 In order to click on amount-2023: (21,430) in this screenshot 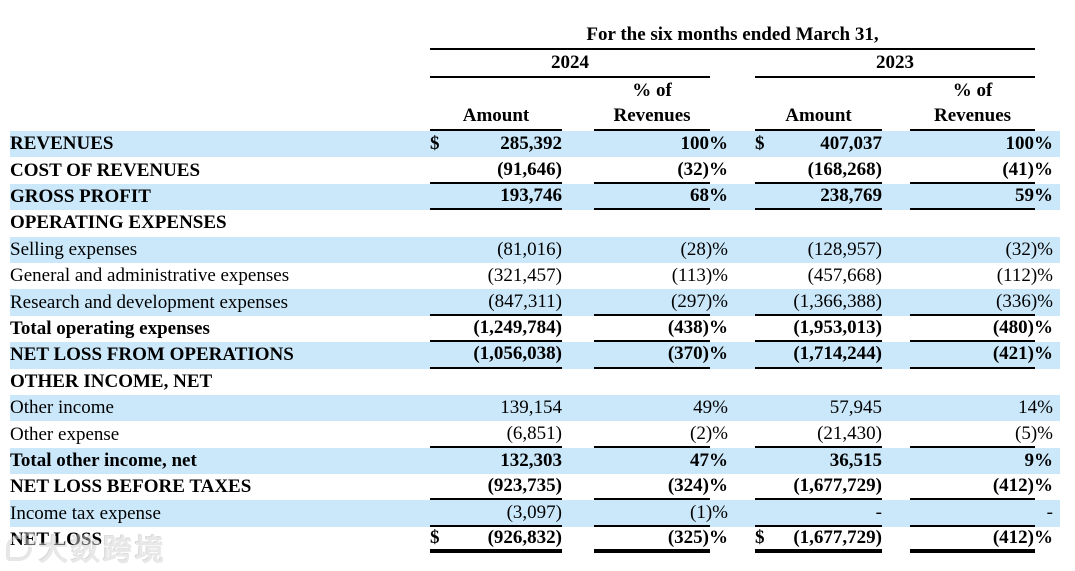, I will do `click(830, 434)`.